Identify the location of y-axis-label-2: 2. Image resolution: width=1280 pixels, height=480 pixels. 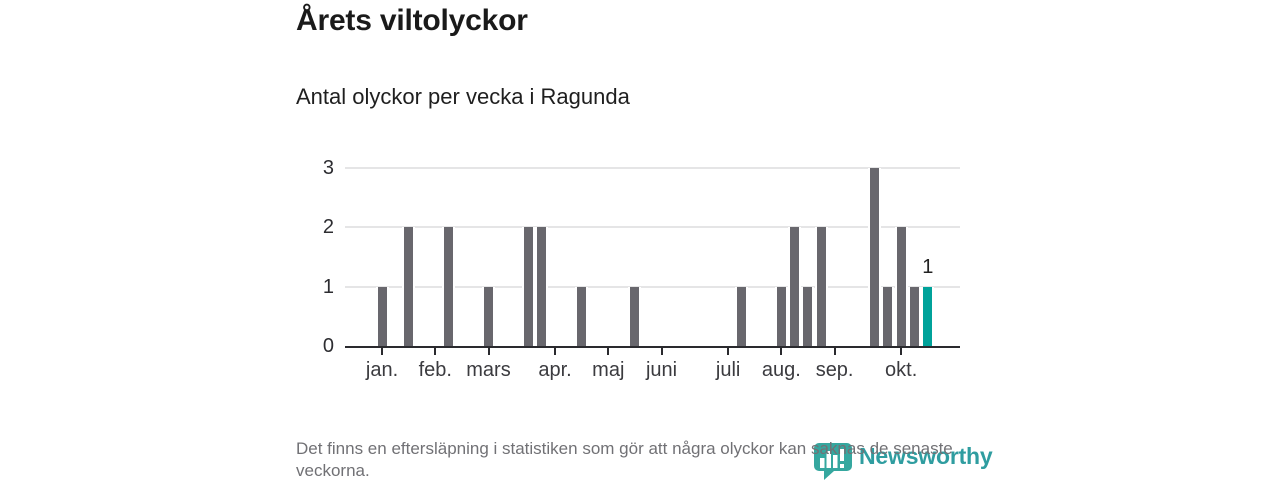
(328, 227).